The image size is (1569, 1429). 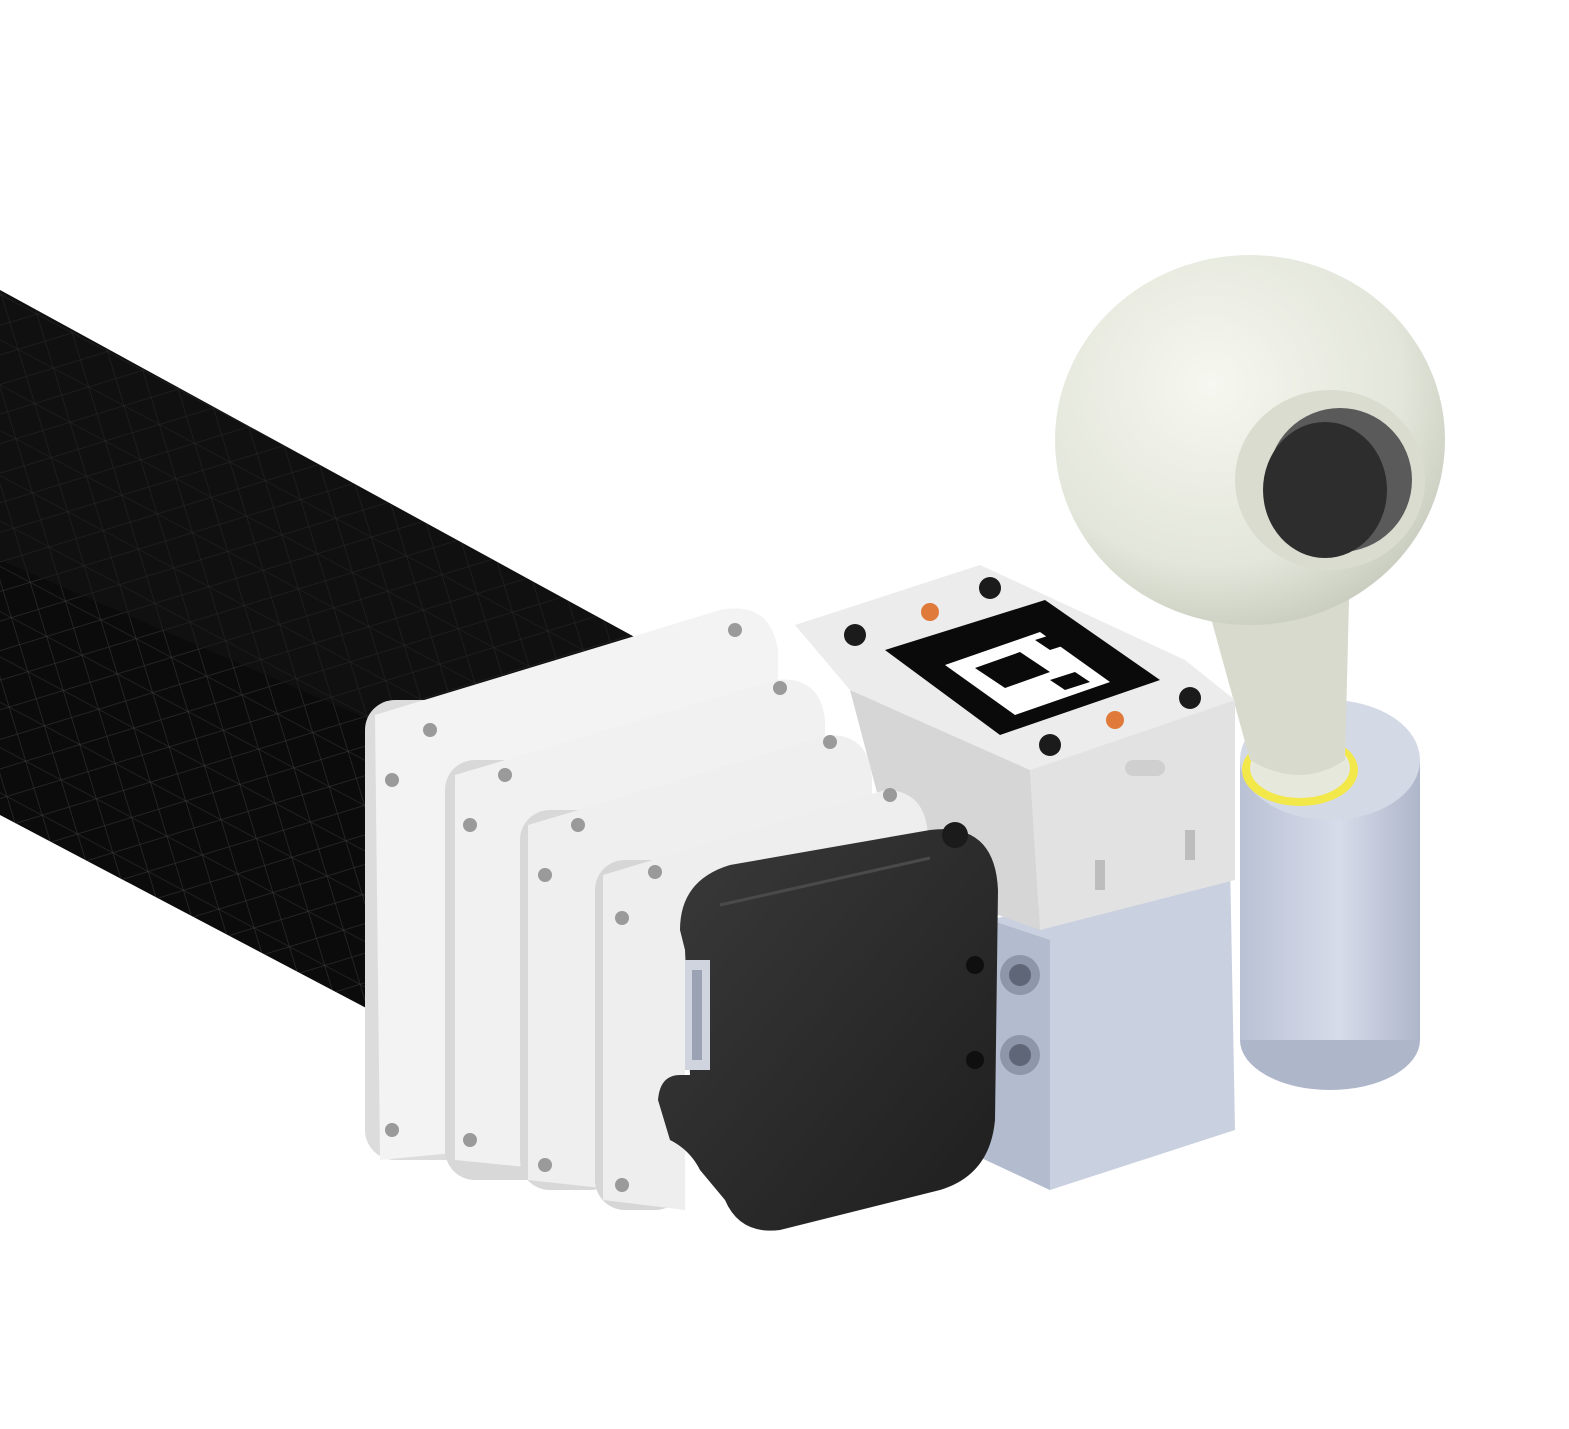 I want to click on sensor-block, so click(x=1015, y=747).